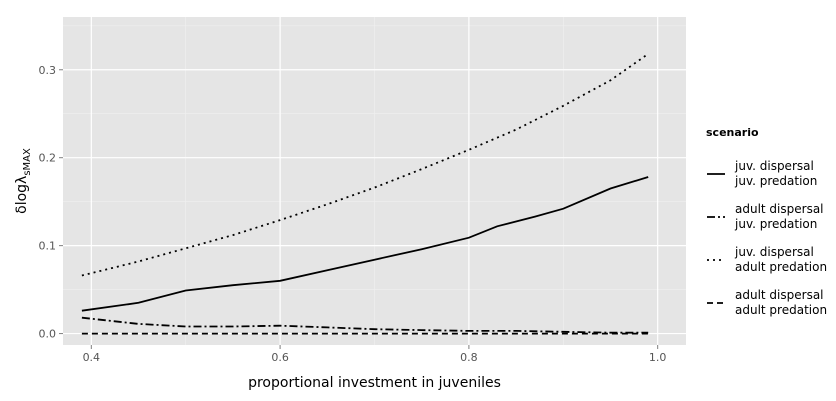 This screenshot has height=401, width=836. Describe the element at coordinates (732, 132) in the screenshot. I see `legend-title: scenario` at that location.